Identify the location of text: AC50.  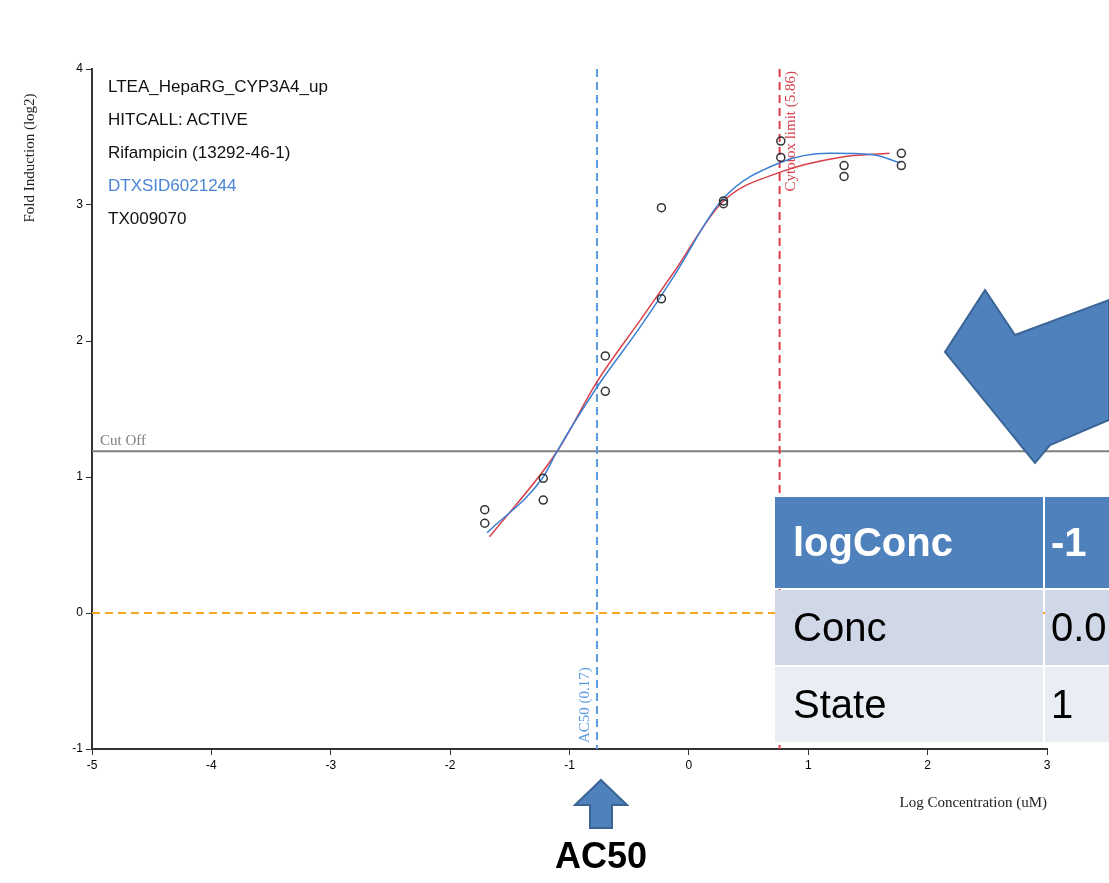
(600, 856).